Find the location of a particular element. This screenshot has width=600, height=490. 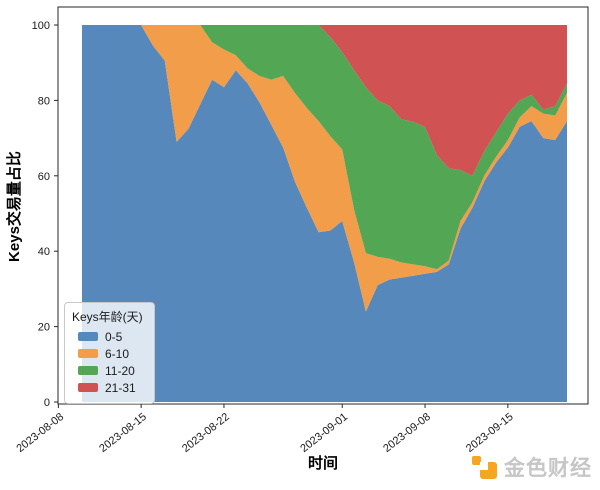

legend-item-label: 21-31 is located at coordinates (120, 387).